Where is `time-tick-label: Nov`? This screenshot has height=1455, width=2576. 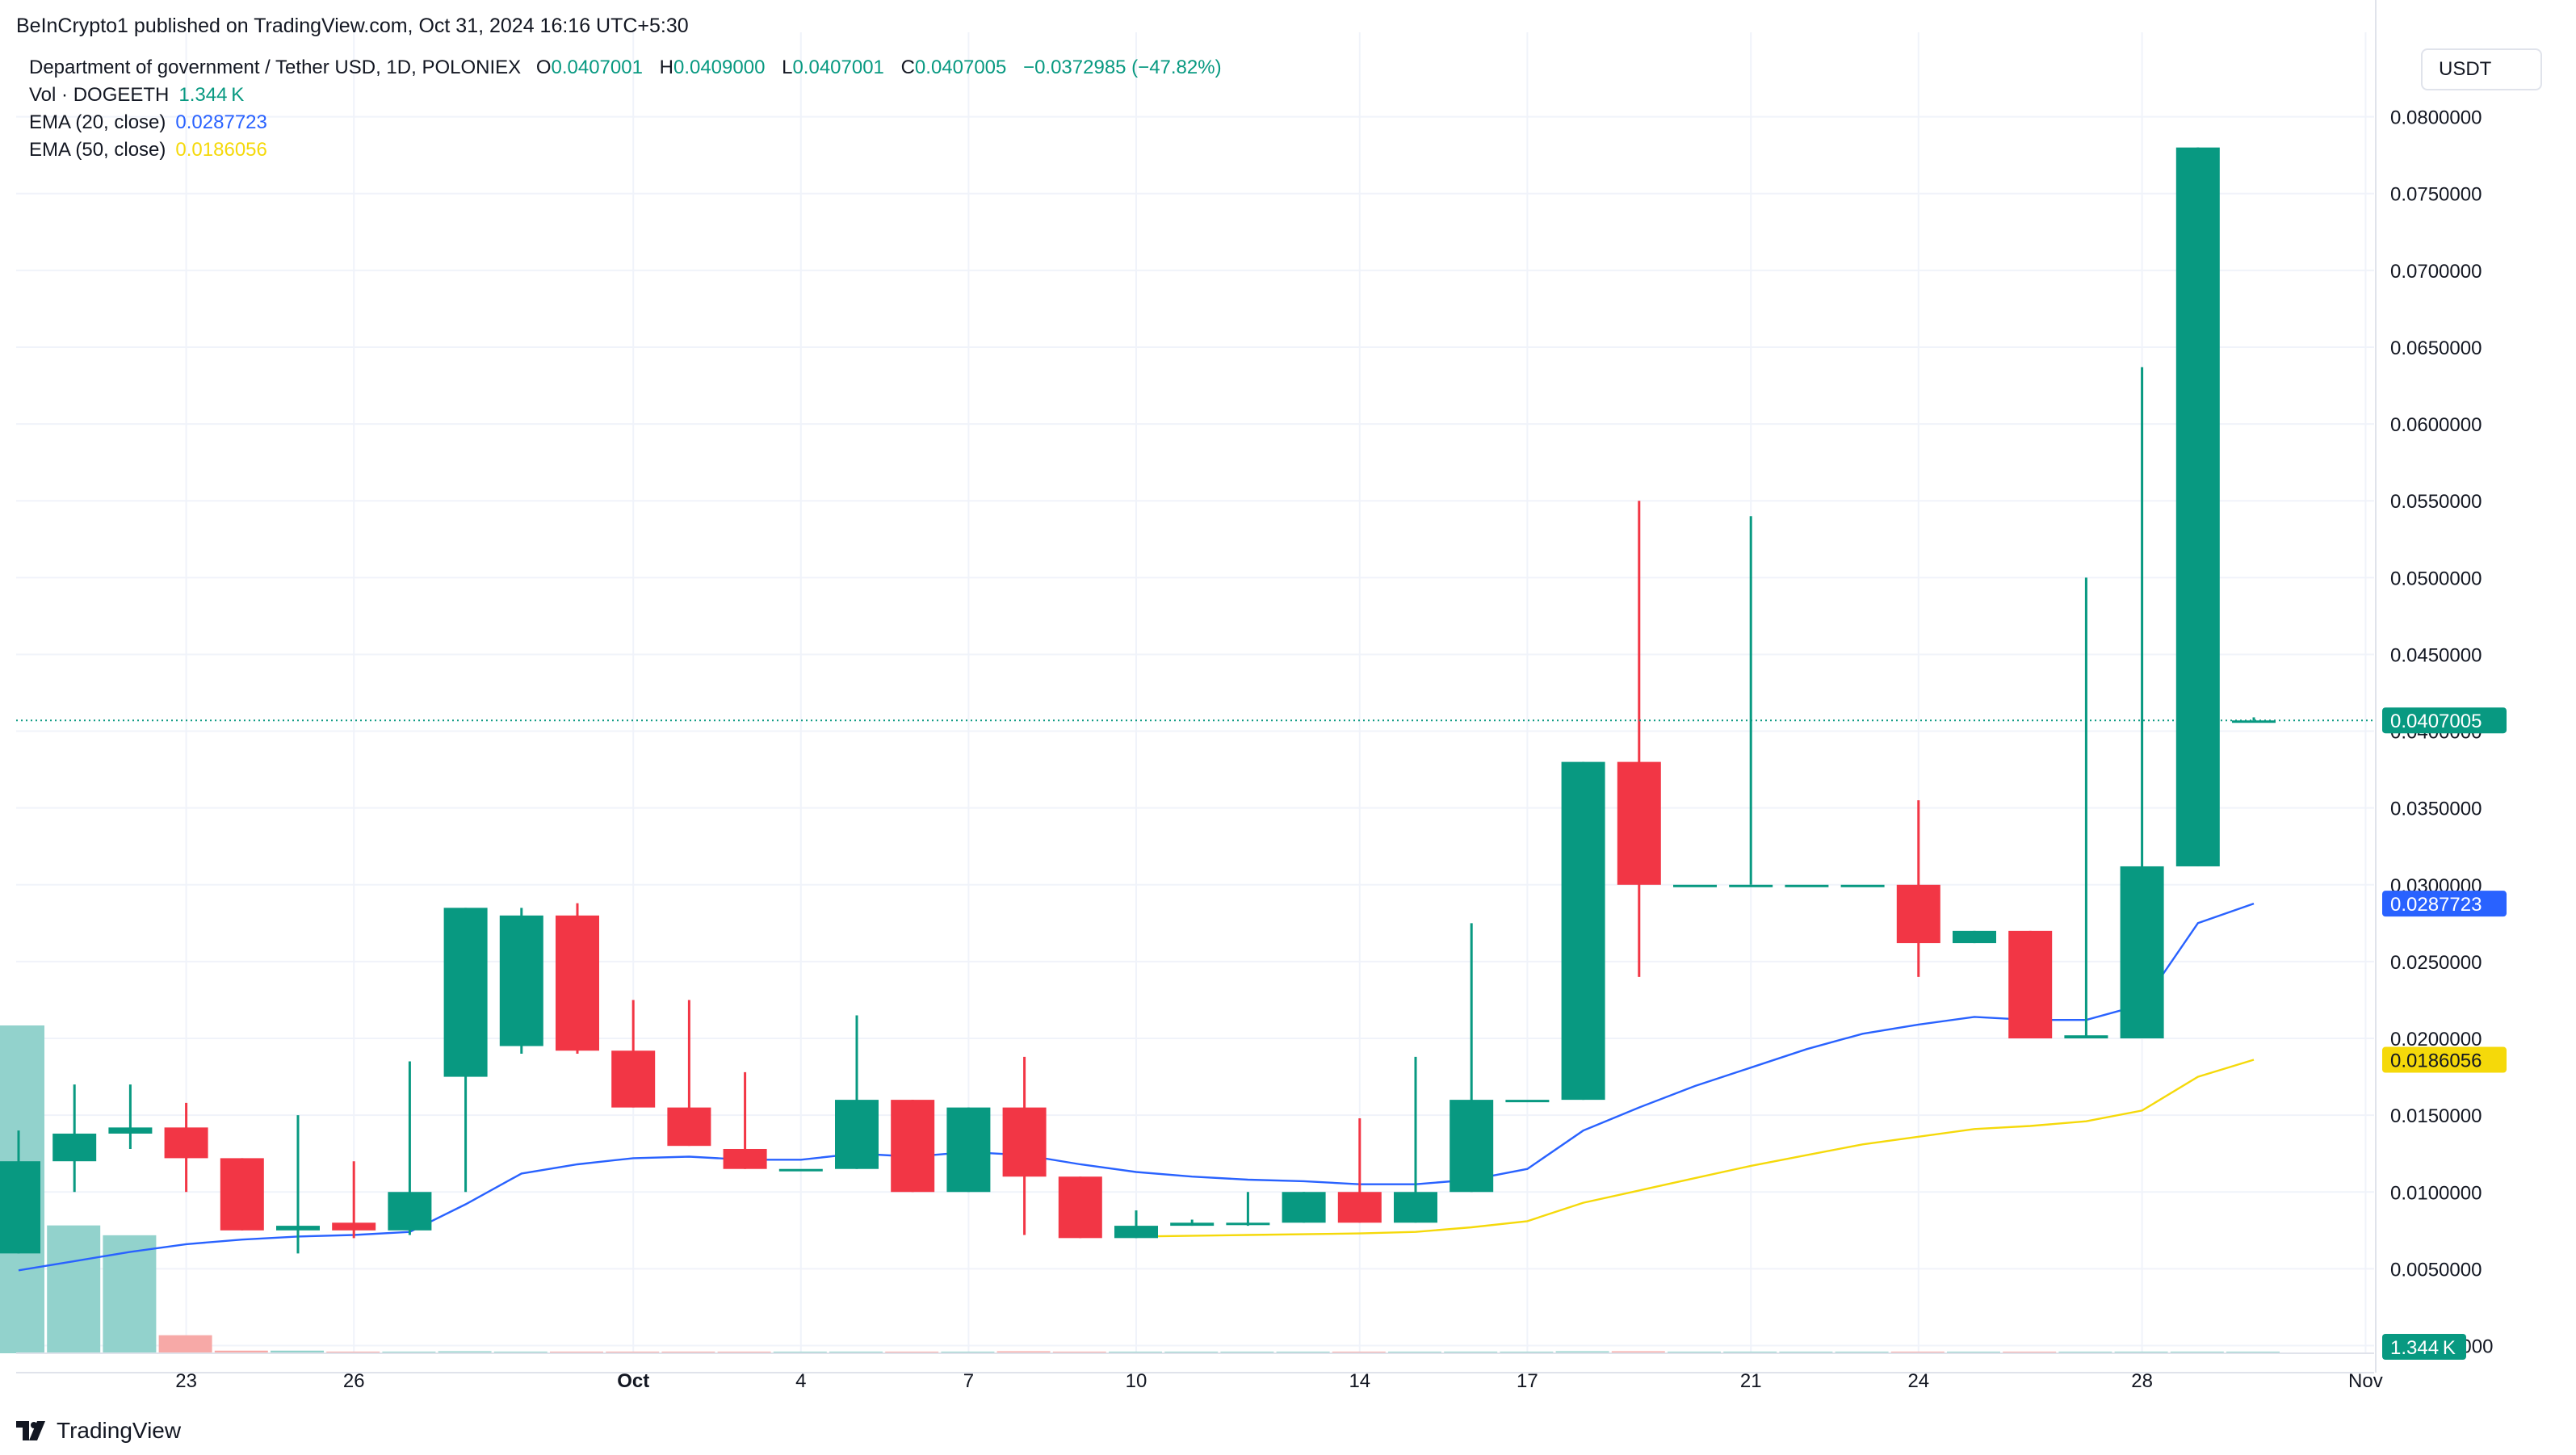
time-tick-label: Nov is located at coordinates (2365, 1381).